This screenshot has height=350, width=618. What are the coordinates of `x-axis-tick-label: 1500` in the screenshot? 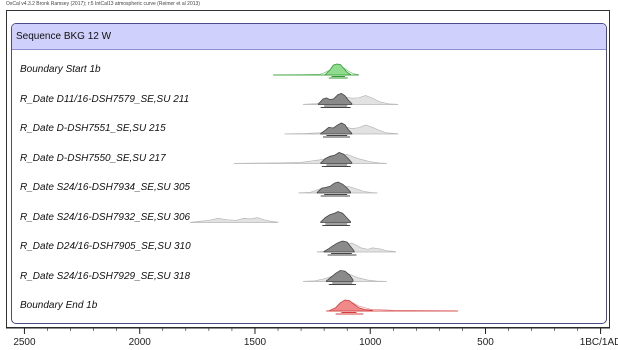 It's located at (255, 342).